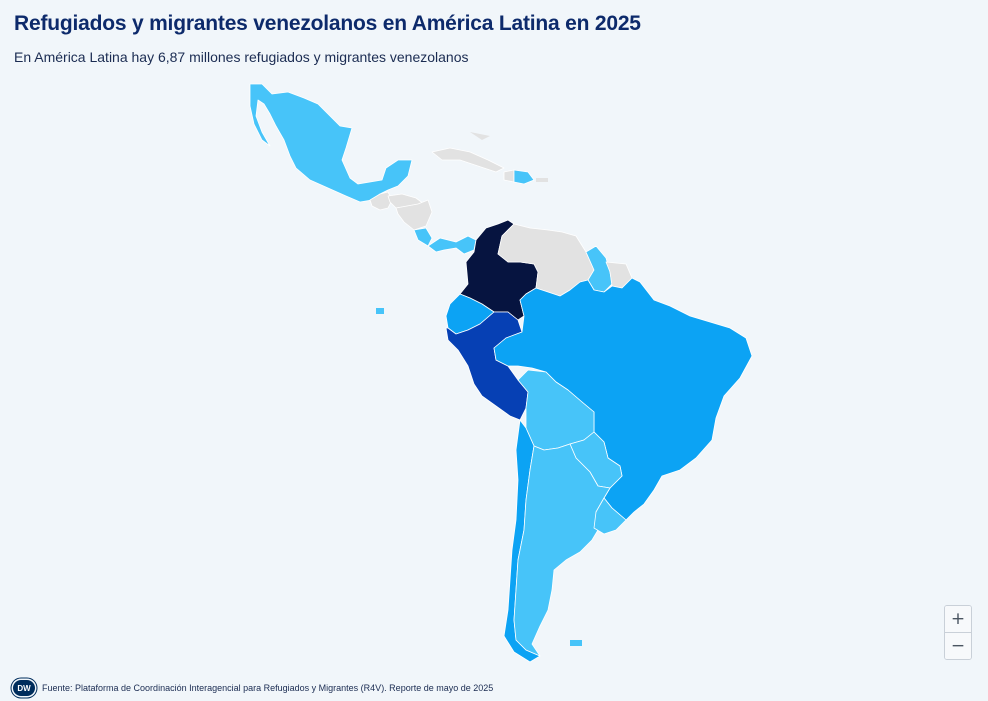  I want to click on country-uruguay: Uruguay, so click(610, 516).